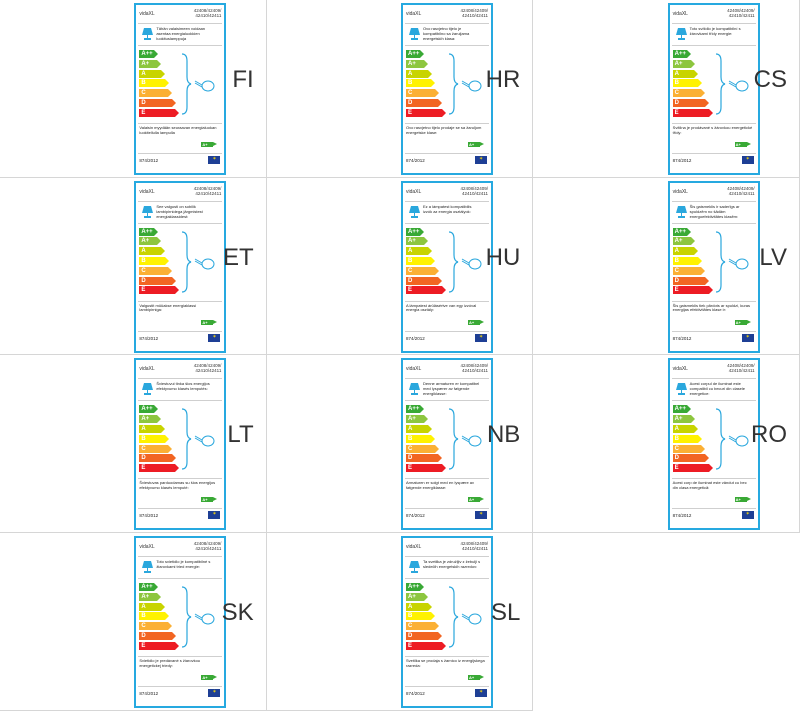  Describe the element at coordinates (740, 500) in the screenshot. I see `badge-body` at that location.